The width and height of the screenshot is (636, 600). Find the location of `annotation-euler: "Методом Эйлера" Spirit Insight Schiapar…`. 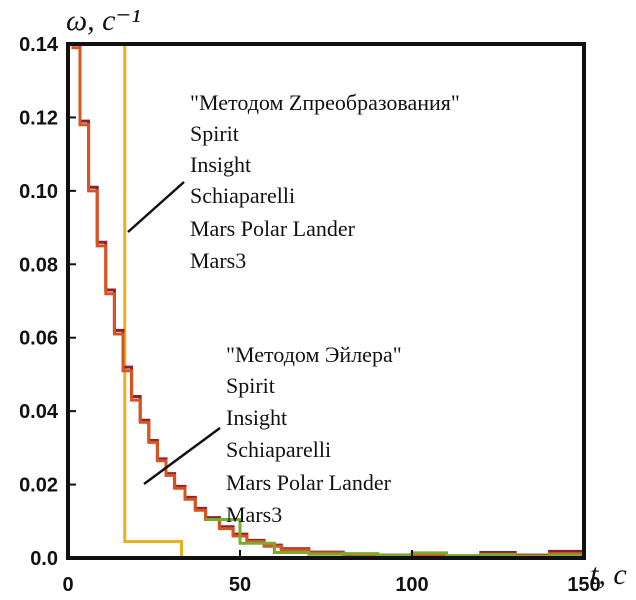

annotation-euler: "Методом Эйлера" Spirit Insight Schiapar… is located at coordinates (272, 434).